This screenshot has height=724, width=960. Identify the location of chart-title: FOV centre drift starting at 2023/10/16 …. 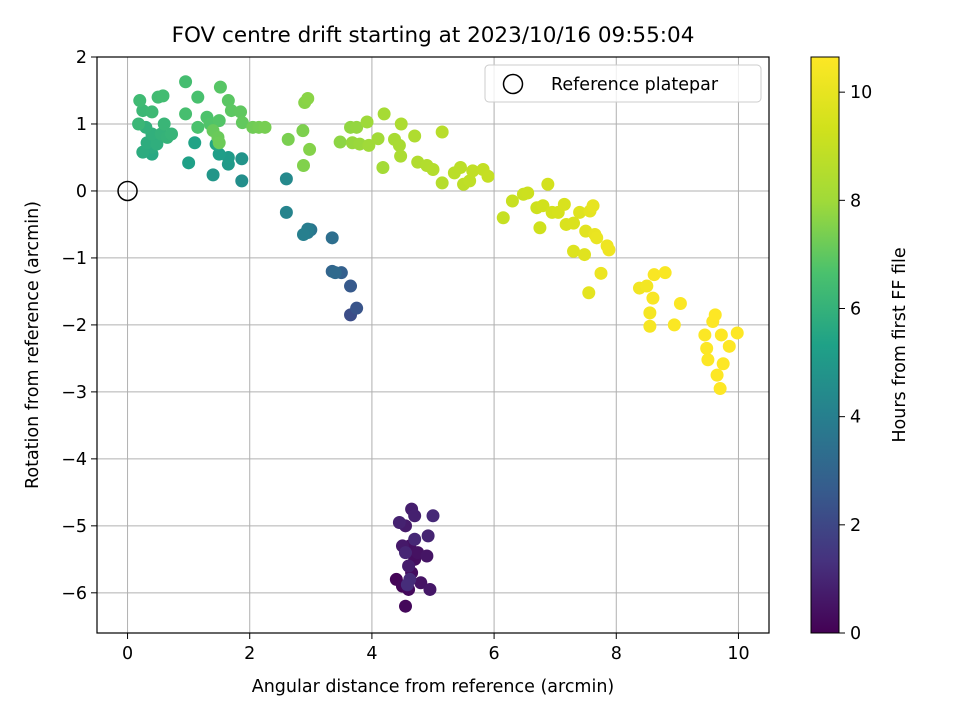
(433, 35).